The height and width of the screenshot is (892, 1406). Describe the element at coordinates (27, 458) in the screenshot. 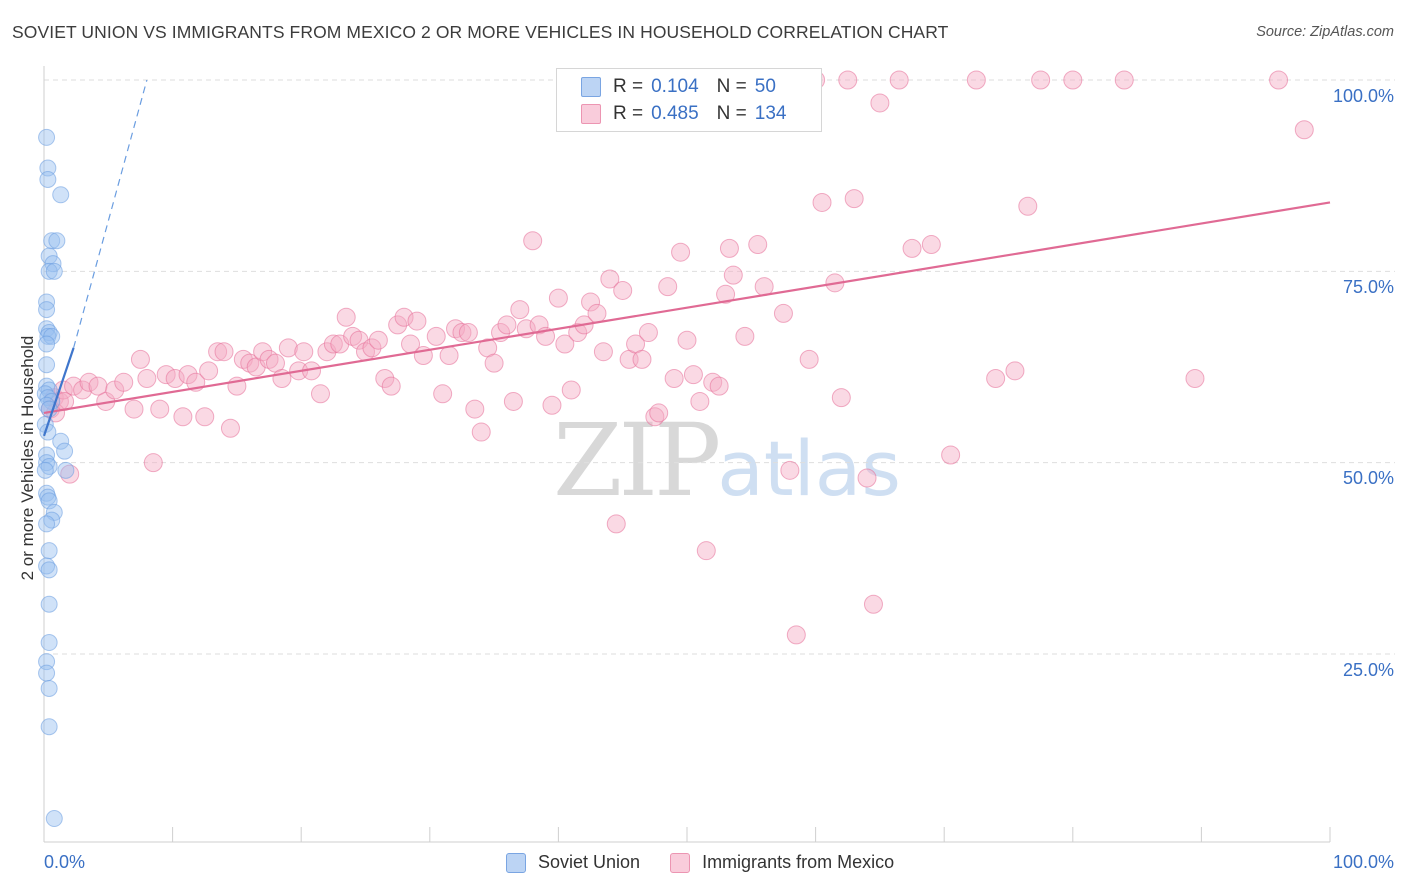

I see `y-axis-label: 2 or more Vehicles in Household` at that location.